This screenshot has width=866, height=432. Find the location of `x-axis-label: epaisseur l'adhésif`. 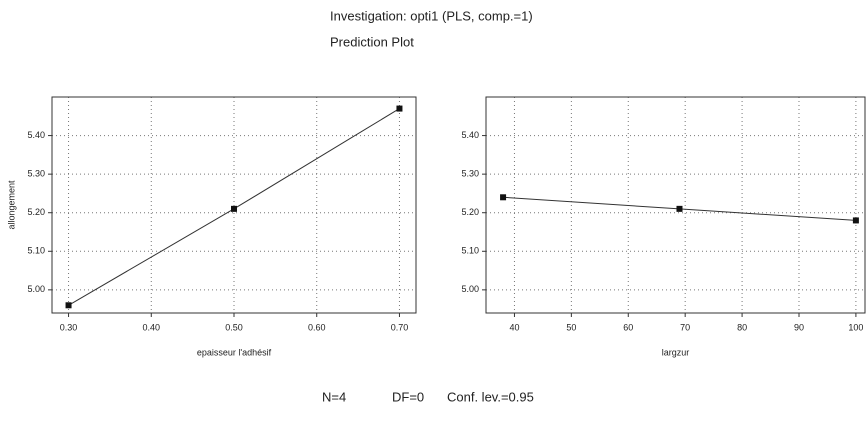

x-axis-label: epaisseur l'adhésif is located at coordinates (234, 352).